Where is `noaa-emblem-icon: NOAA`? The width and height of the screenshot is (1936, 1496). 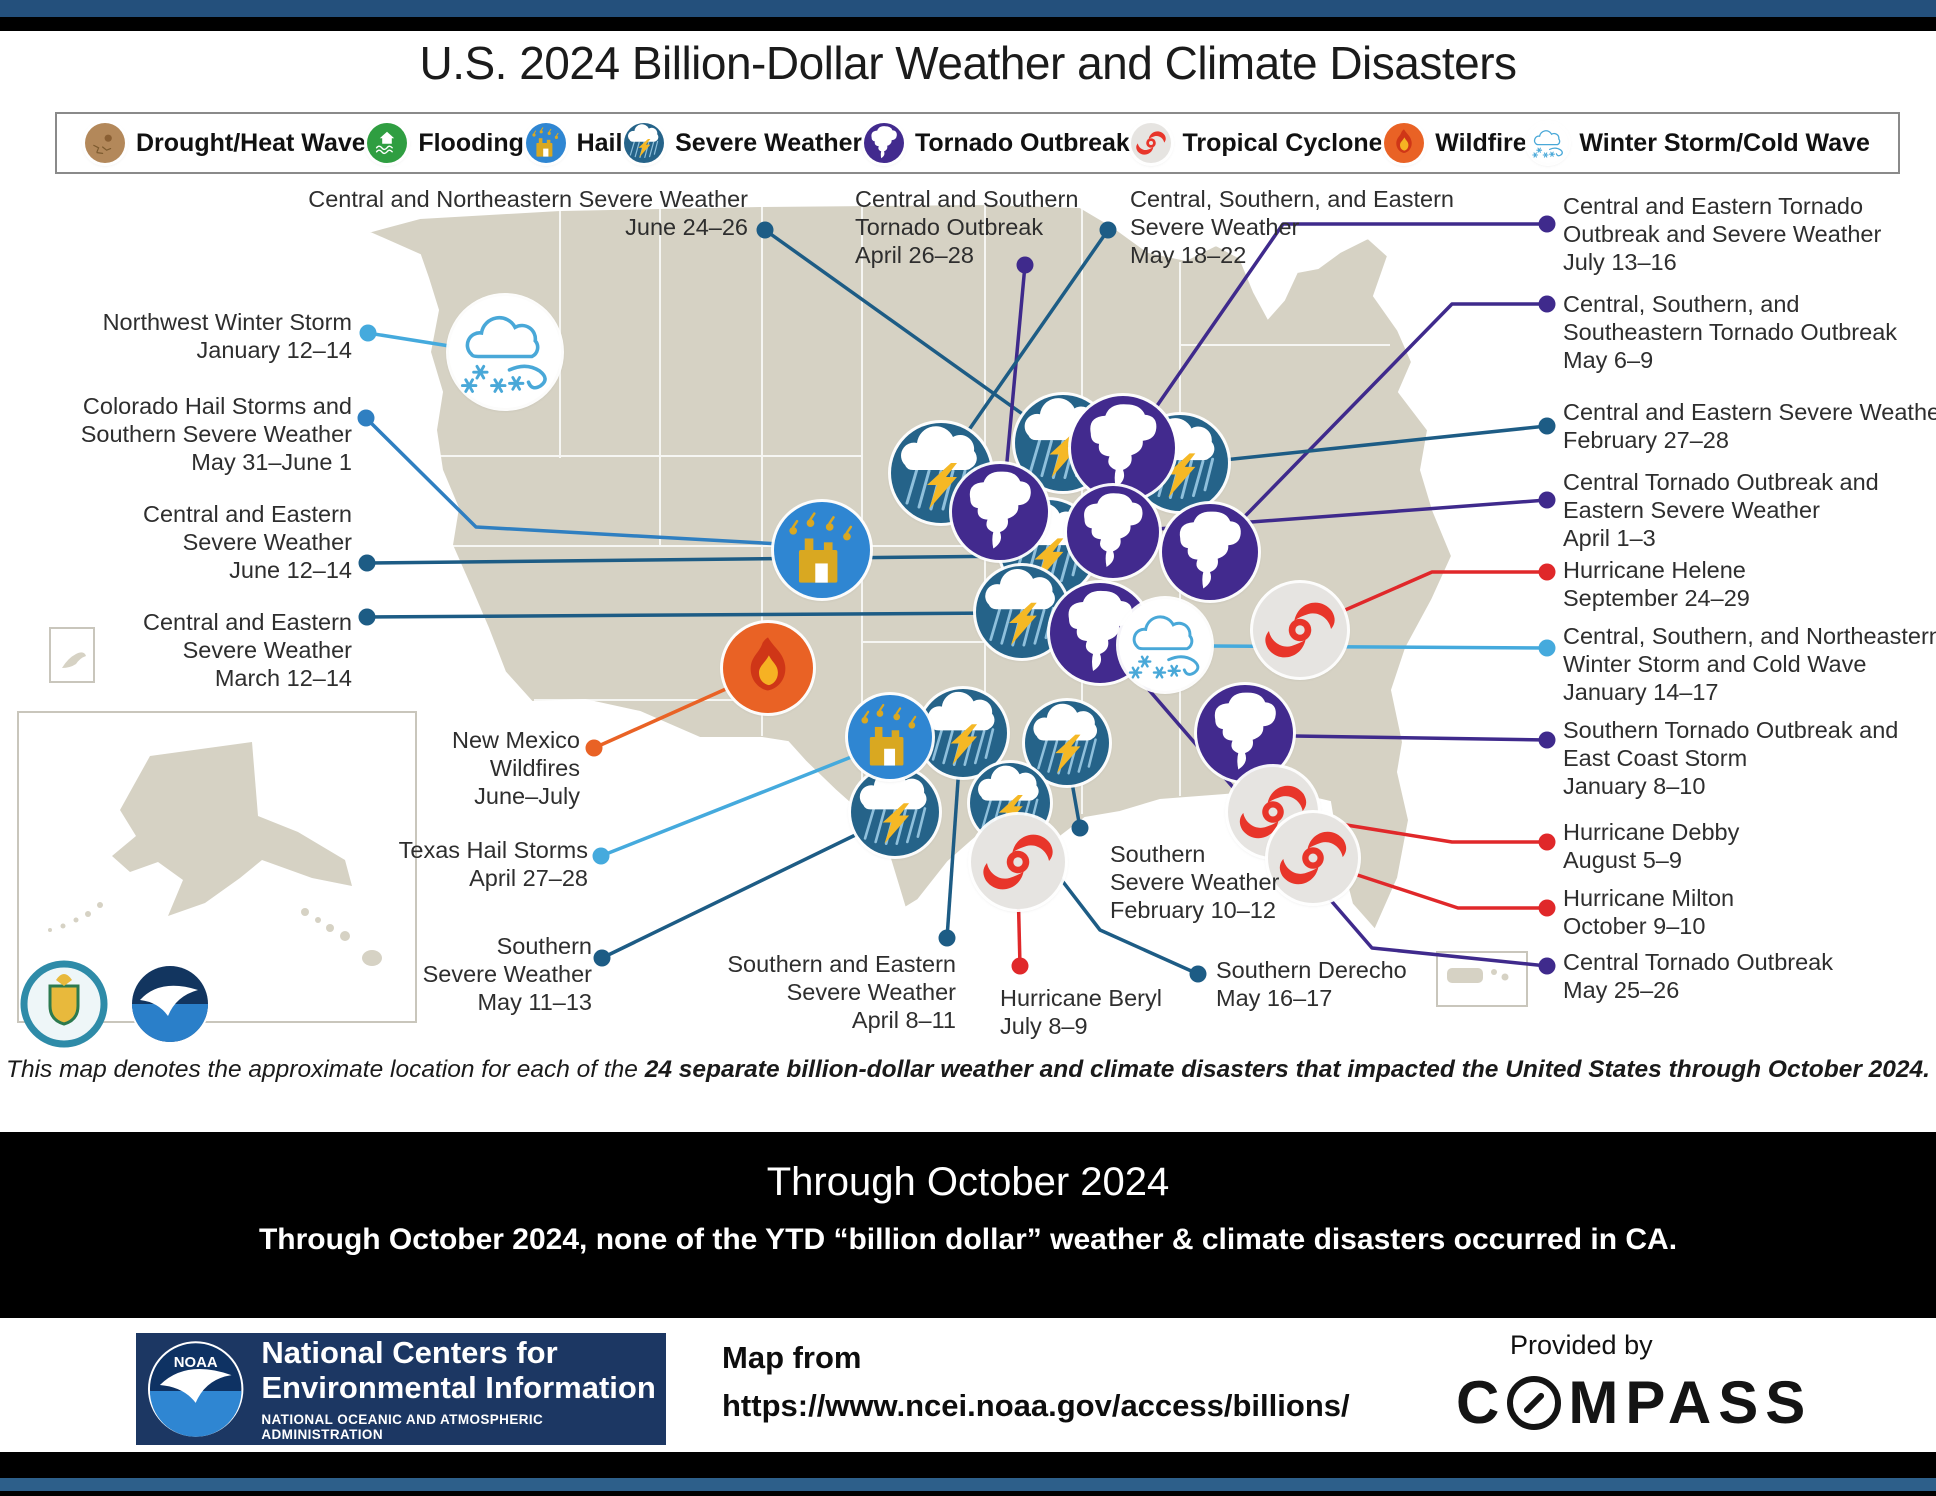
noaa-emblem-icon: NOAA is located at coordinates (195, 1389).